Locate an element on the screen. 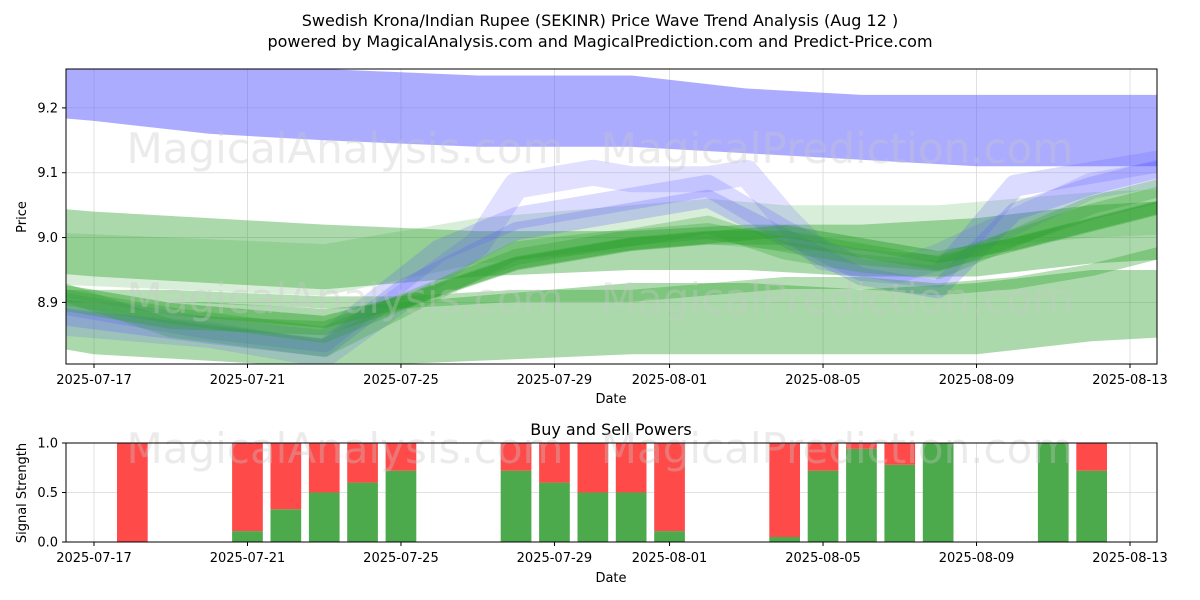  main-y-axis-label: Price is located at coordinates (22, 217).